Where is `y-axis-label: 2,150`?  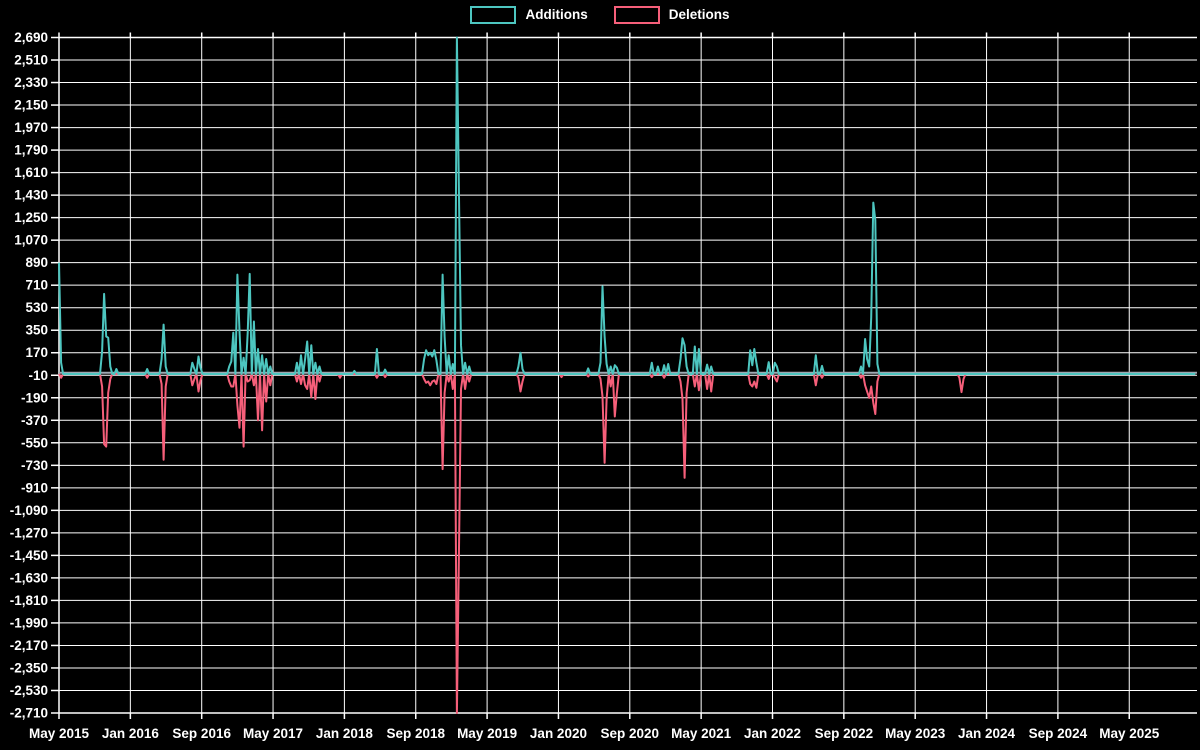
y-axis-label: 2,150 is located at coordinates (31, 105).